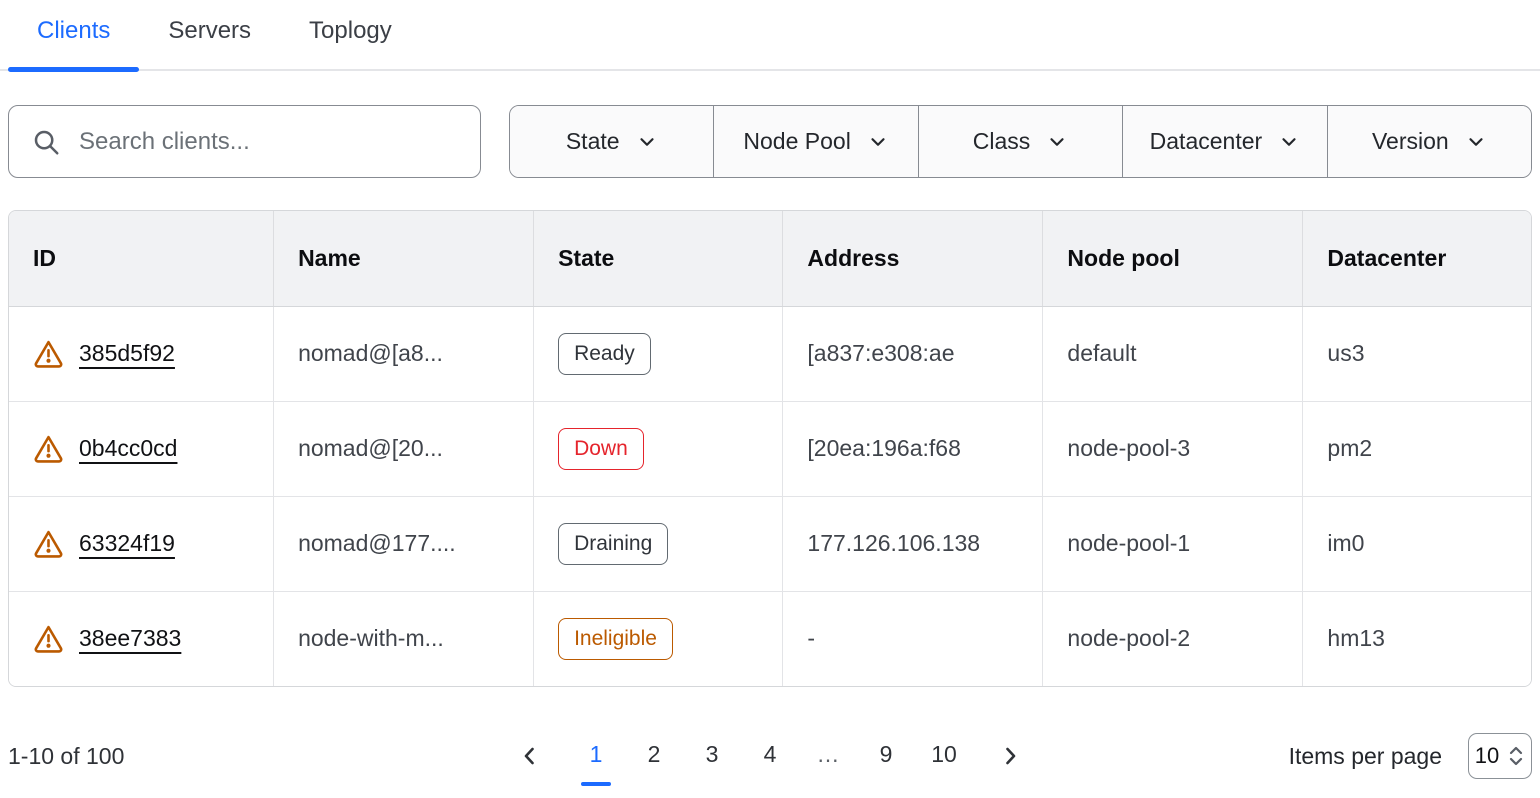  I want to click on filter-node-pool-button: Node Pool, so click(816, 141).